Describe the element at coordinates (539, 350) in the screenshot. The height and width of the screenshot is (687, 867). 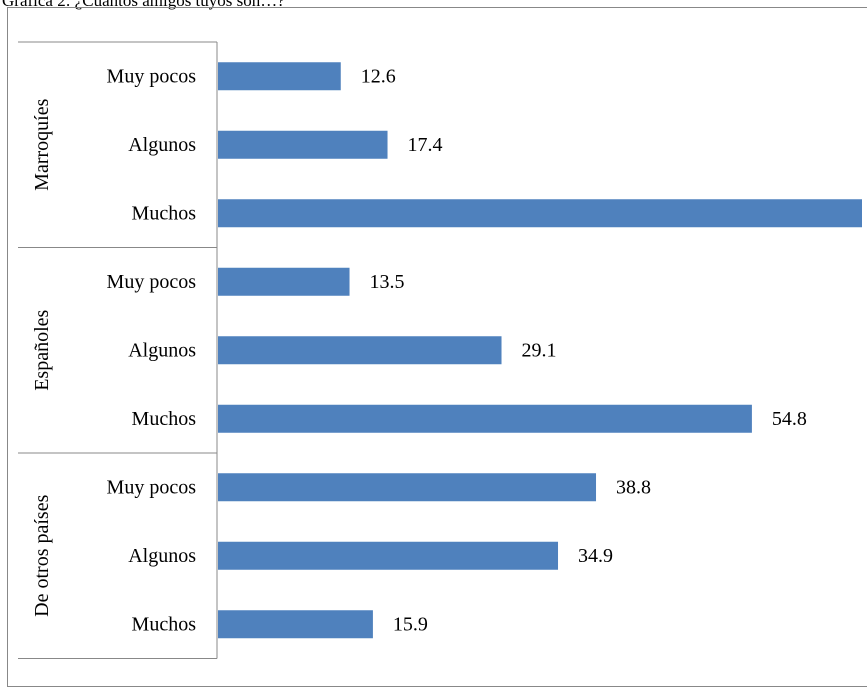
I see `data-label: 29.1` at that location.